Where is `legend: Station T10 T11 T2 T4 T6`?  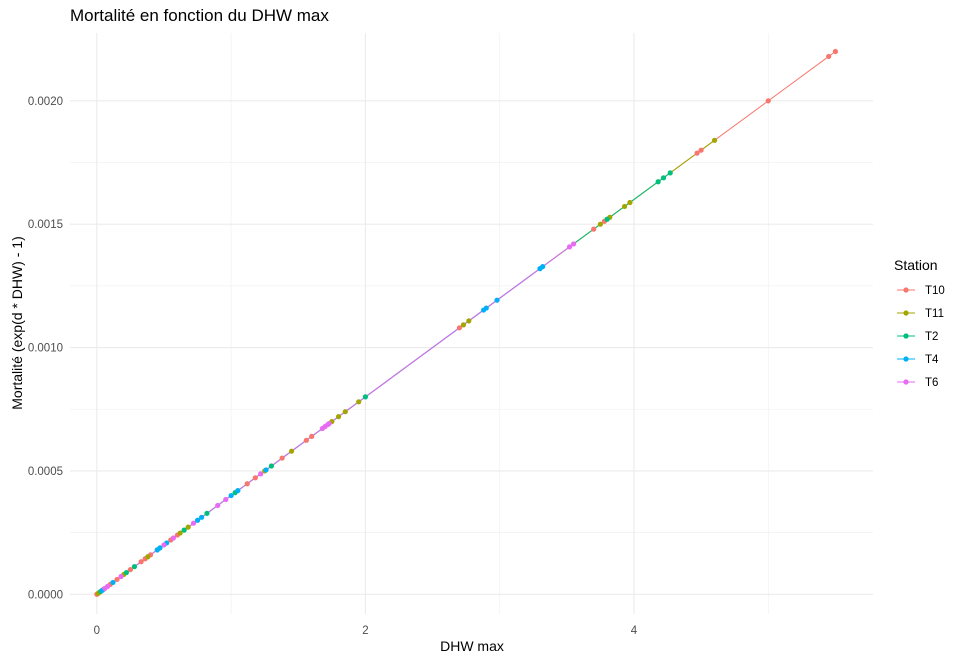
legend: Station T10 T11 T2 T4 T6 is located at coordinates (919, 323).